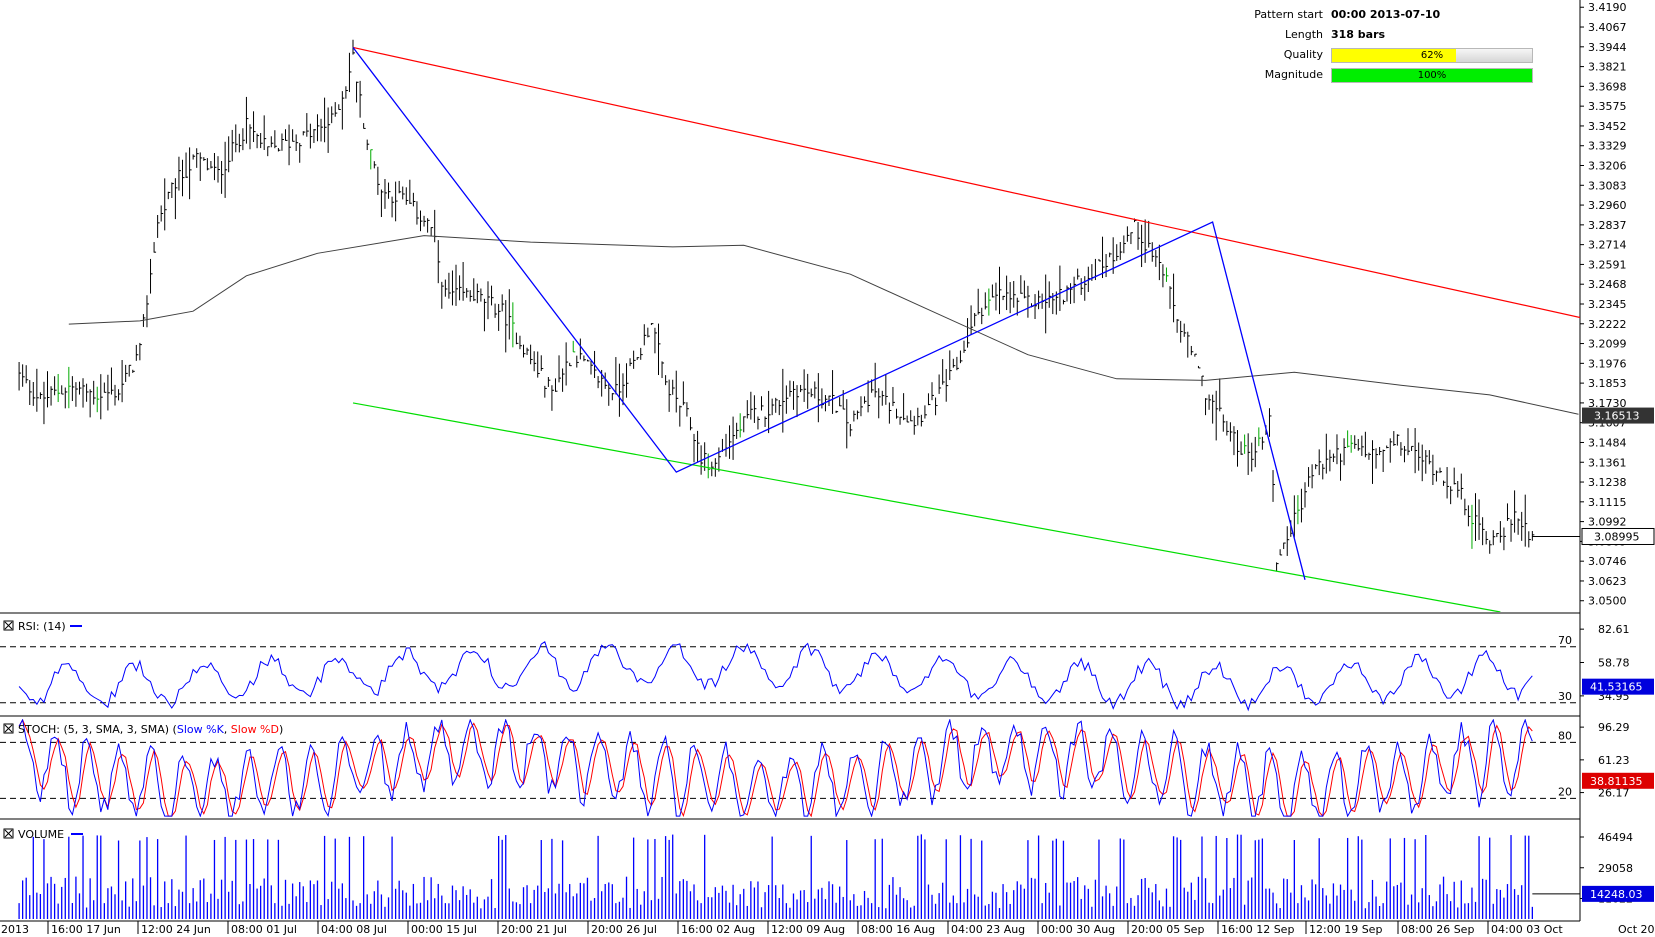  What do you see at coordinates (1607, 482) in the screenshot?
I see `price-tick-label: 3.1238` at bounding box center [1607, 482].